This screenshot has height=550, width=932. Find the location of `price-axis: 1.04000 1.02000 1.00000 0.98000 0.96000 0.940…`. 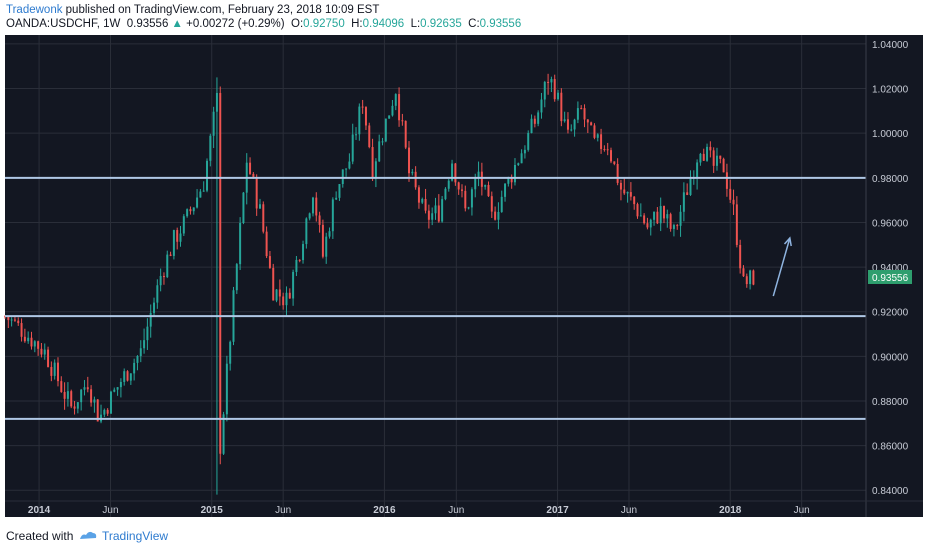

price-axis: 1.04000 1.02000 1.00000 0.98000 0.96000 0.940… is located at coordinates (888, 276).